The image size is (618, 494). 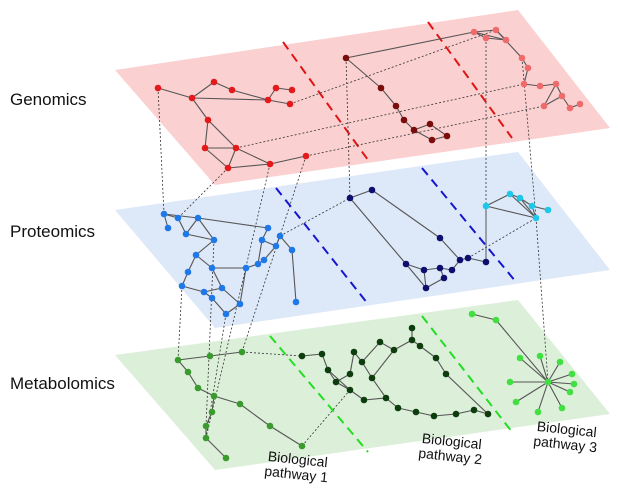 What do you see at coordinates (372, 190) in the screenshot?
I see `proteomics-node-p26` at bounding box center [372, 190].